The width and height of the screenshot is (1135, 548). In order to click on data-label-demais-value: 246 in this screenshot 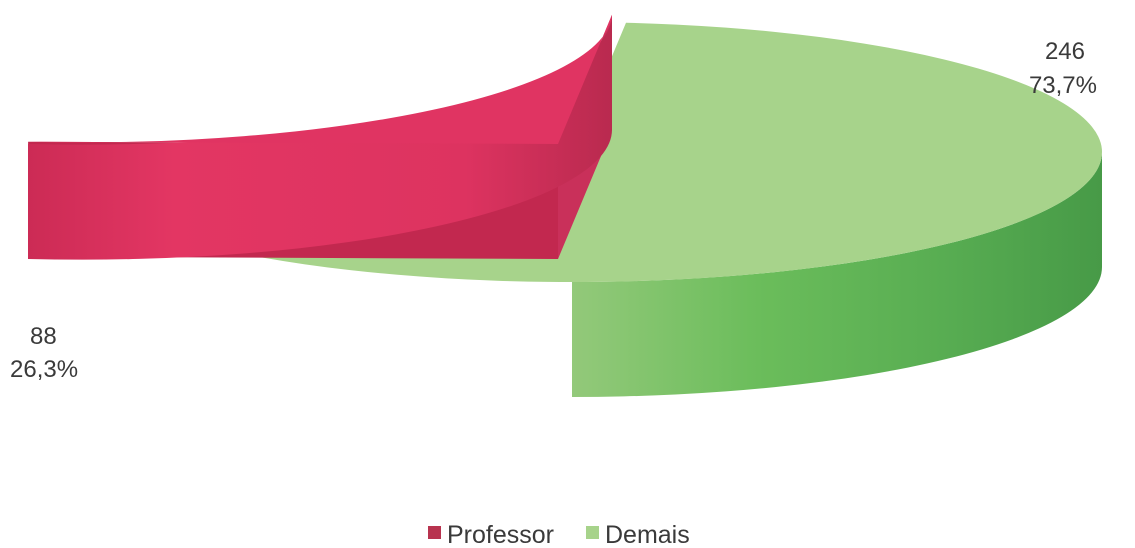, I will do `click(1065, 51)`.